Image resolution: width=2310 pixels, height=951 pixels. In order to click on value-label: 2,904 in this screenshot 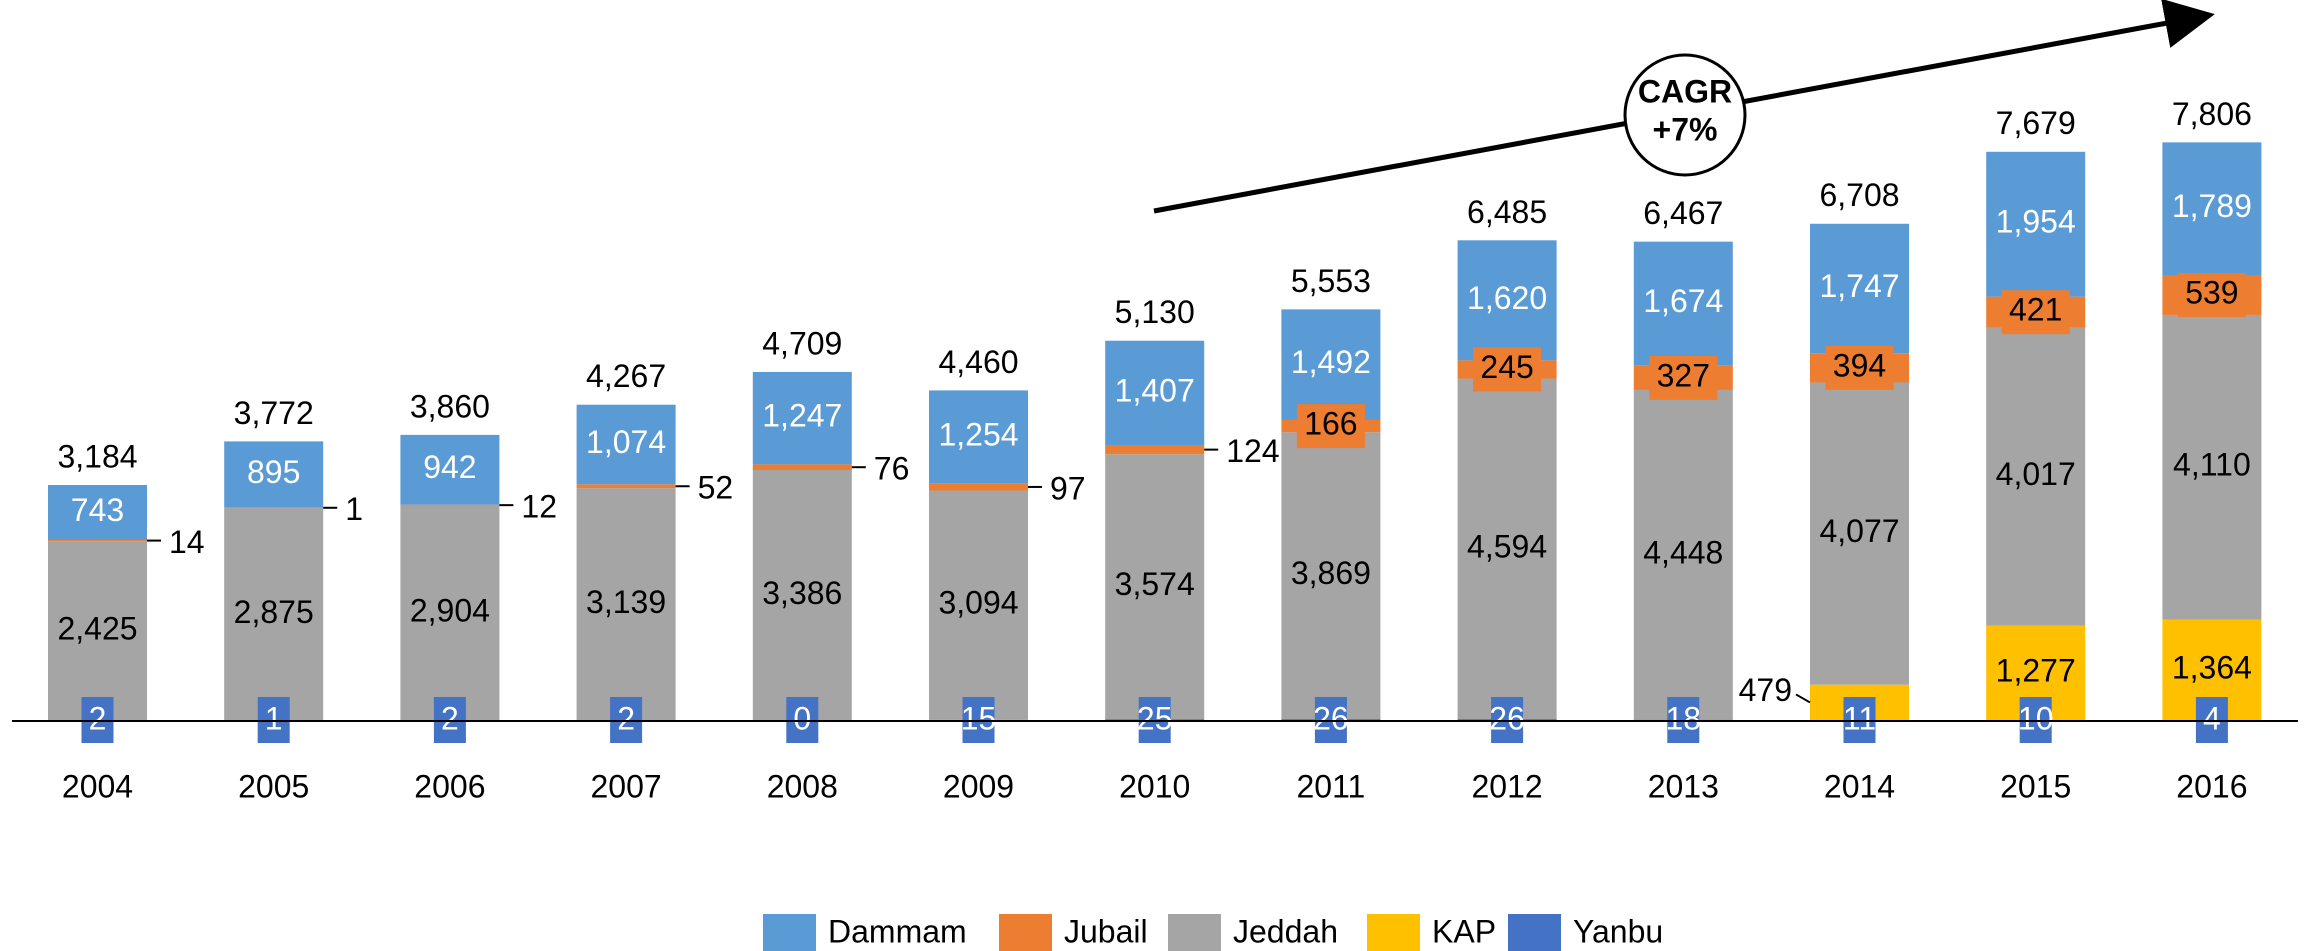, I will do `click(450, 611)`.